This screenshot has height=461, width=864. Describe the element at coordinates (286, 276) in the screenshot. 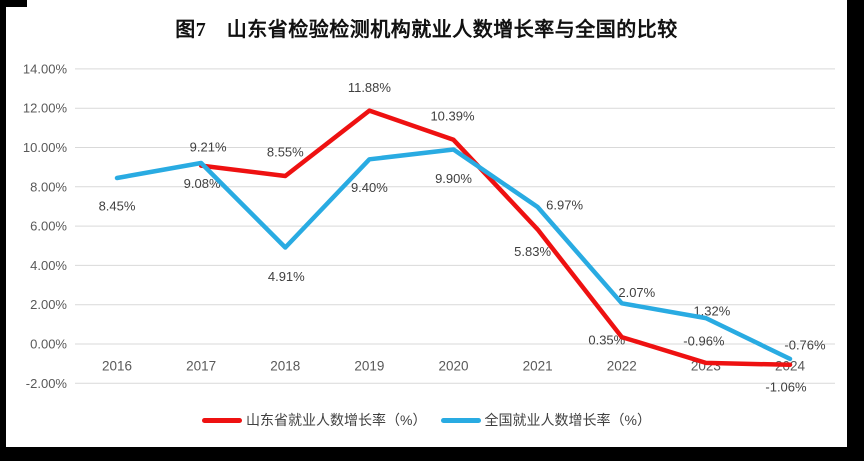

I see `data-label: 4.91%` at that location.